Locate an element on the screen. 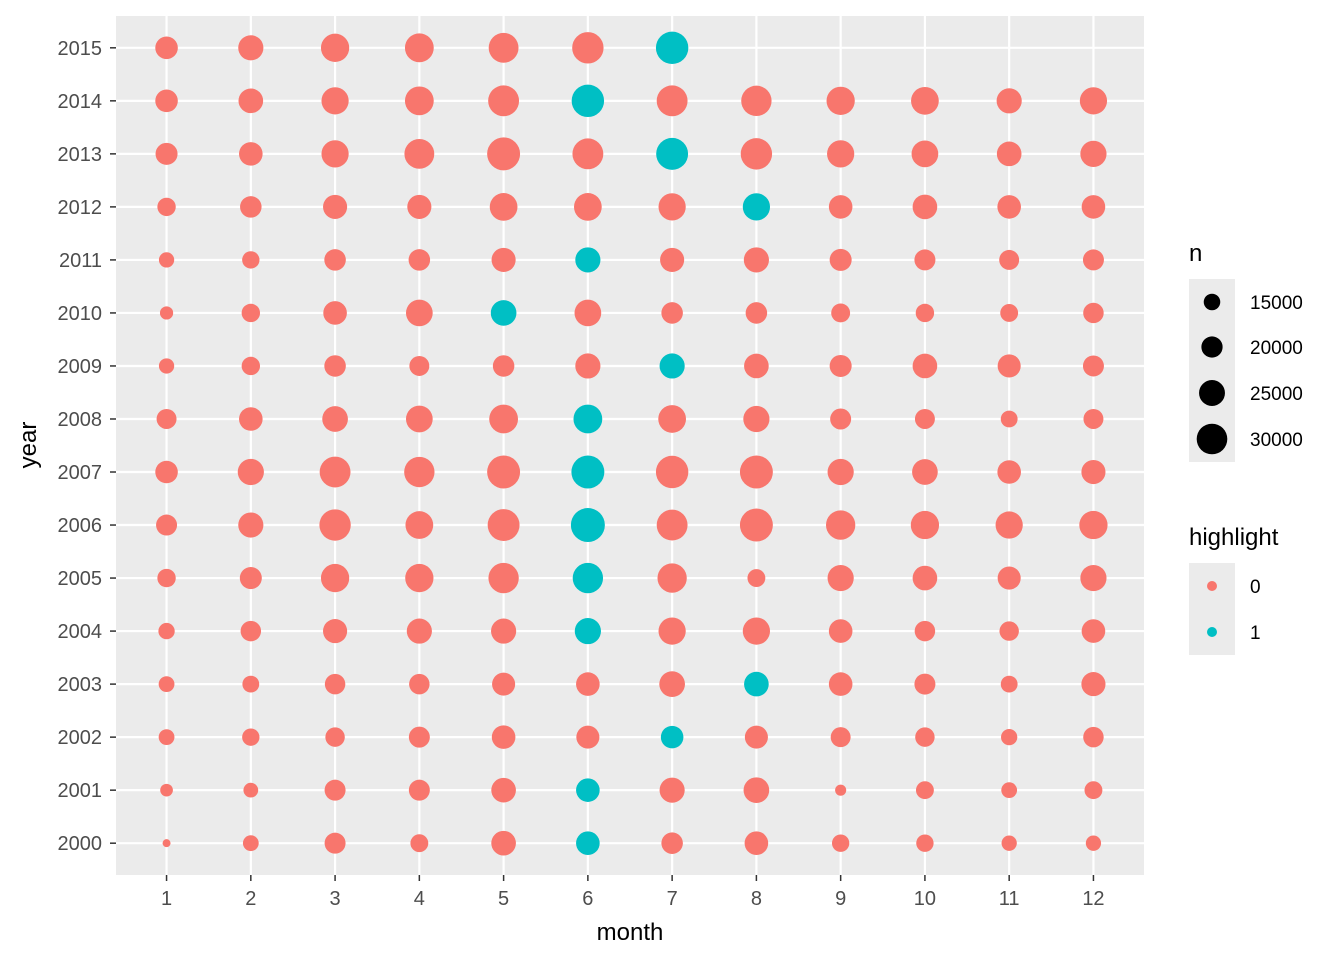  color-legend-key is located at coordinates (1212, 586).